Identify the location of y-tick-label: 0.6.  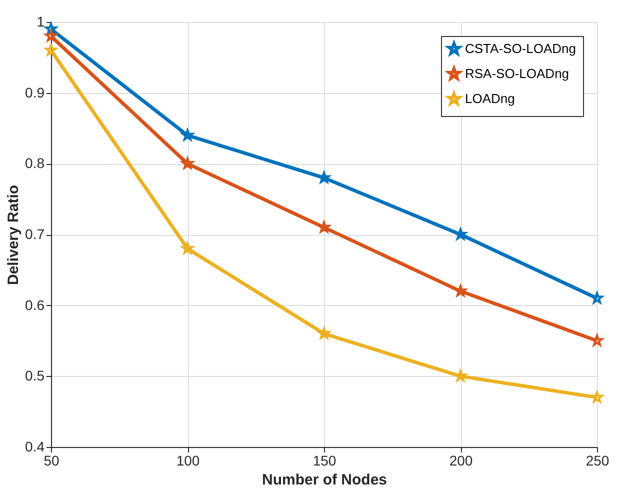
(35, 304).